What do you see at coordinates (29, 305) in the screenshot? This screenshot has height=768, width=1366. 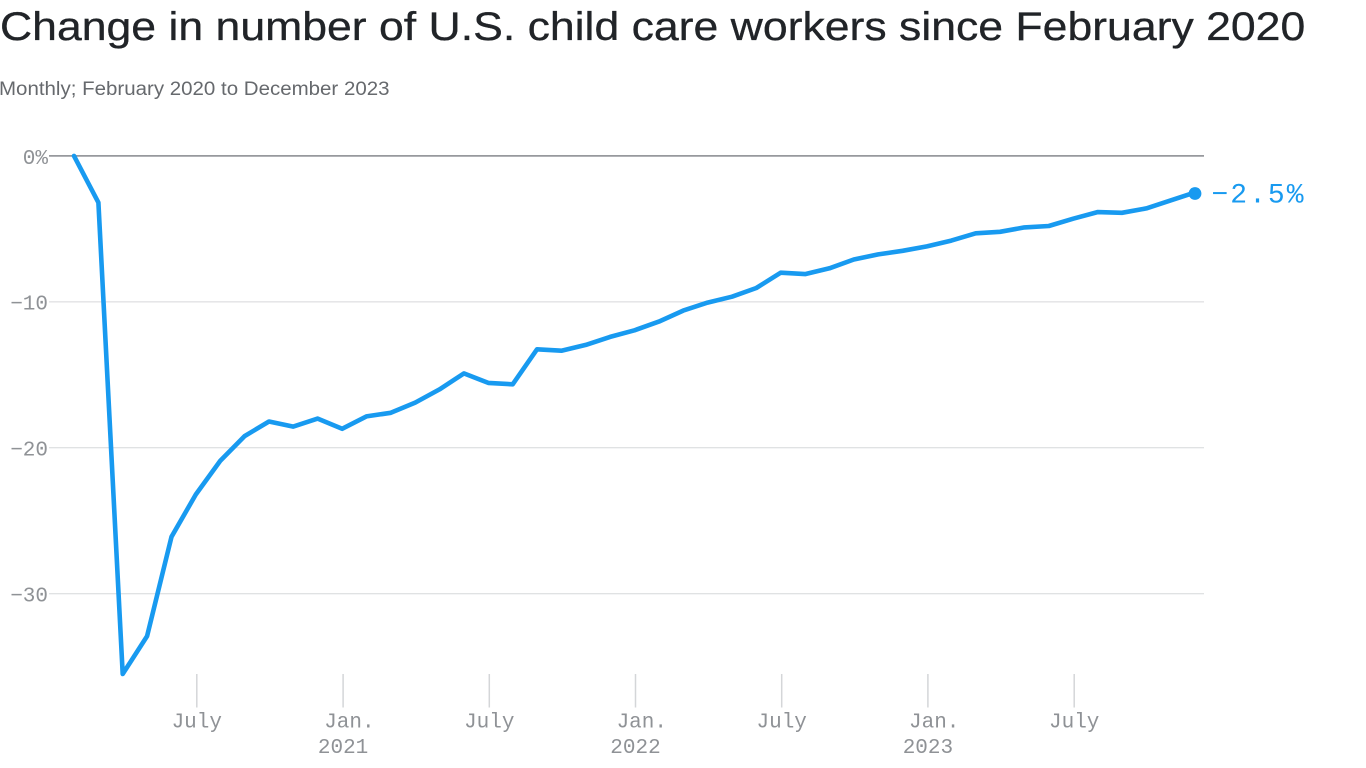 I see `svg-text: −10` at bounding box center [29, 305].